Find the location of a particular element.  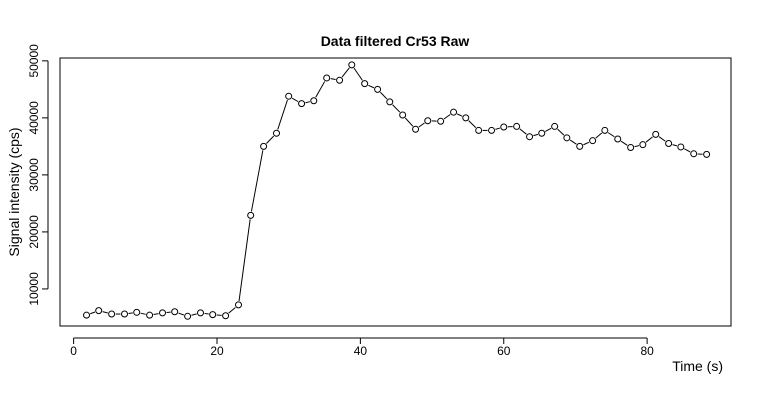

y-tick-label: 50000 is located at coordinates (34, 61).